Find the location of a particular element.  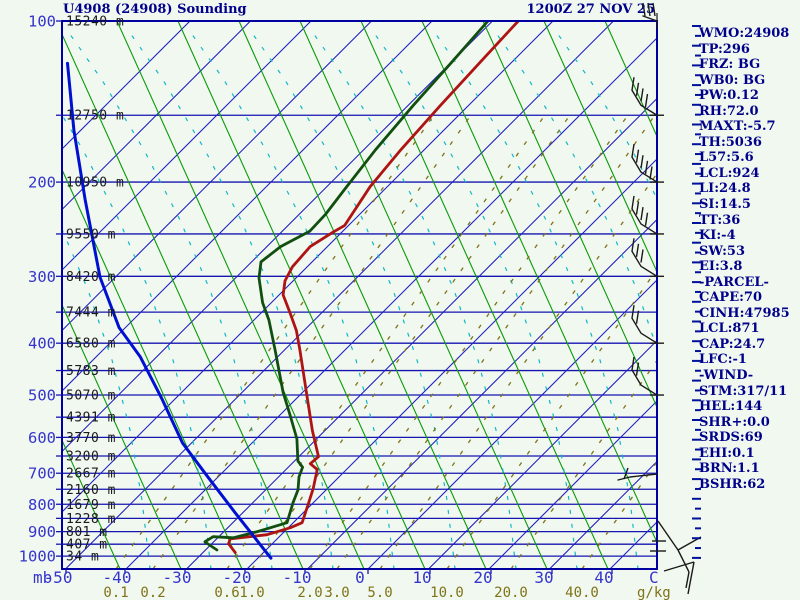

height-label: 10950 m is located at coordinates (95, 183).